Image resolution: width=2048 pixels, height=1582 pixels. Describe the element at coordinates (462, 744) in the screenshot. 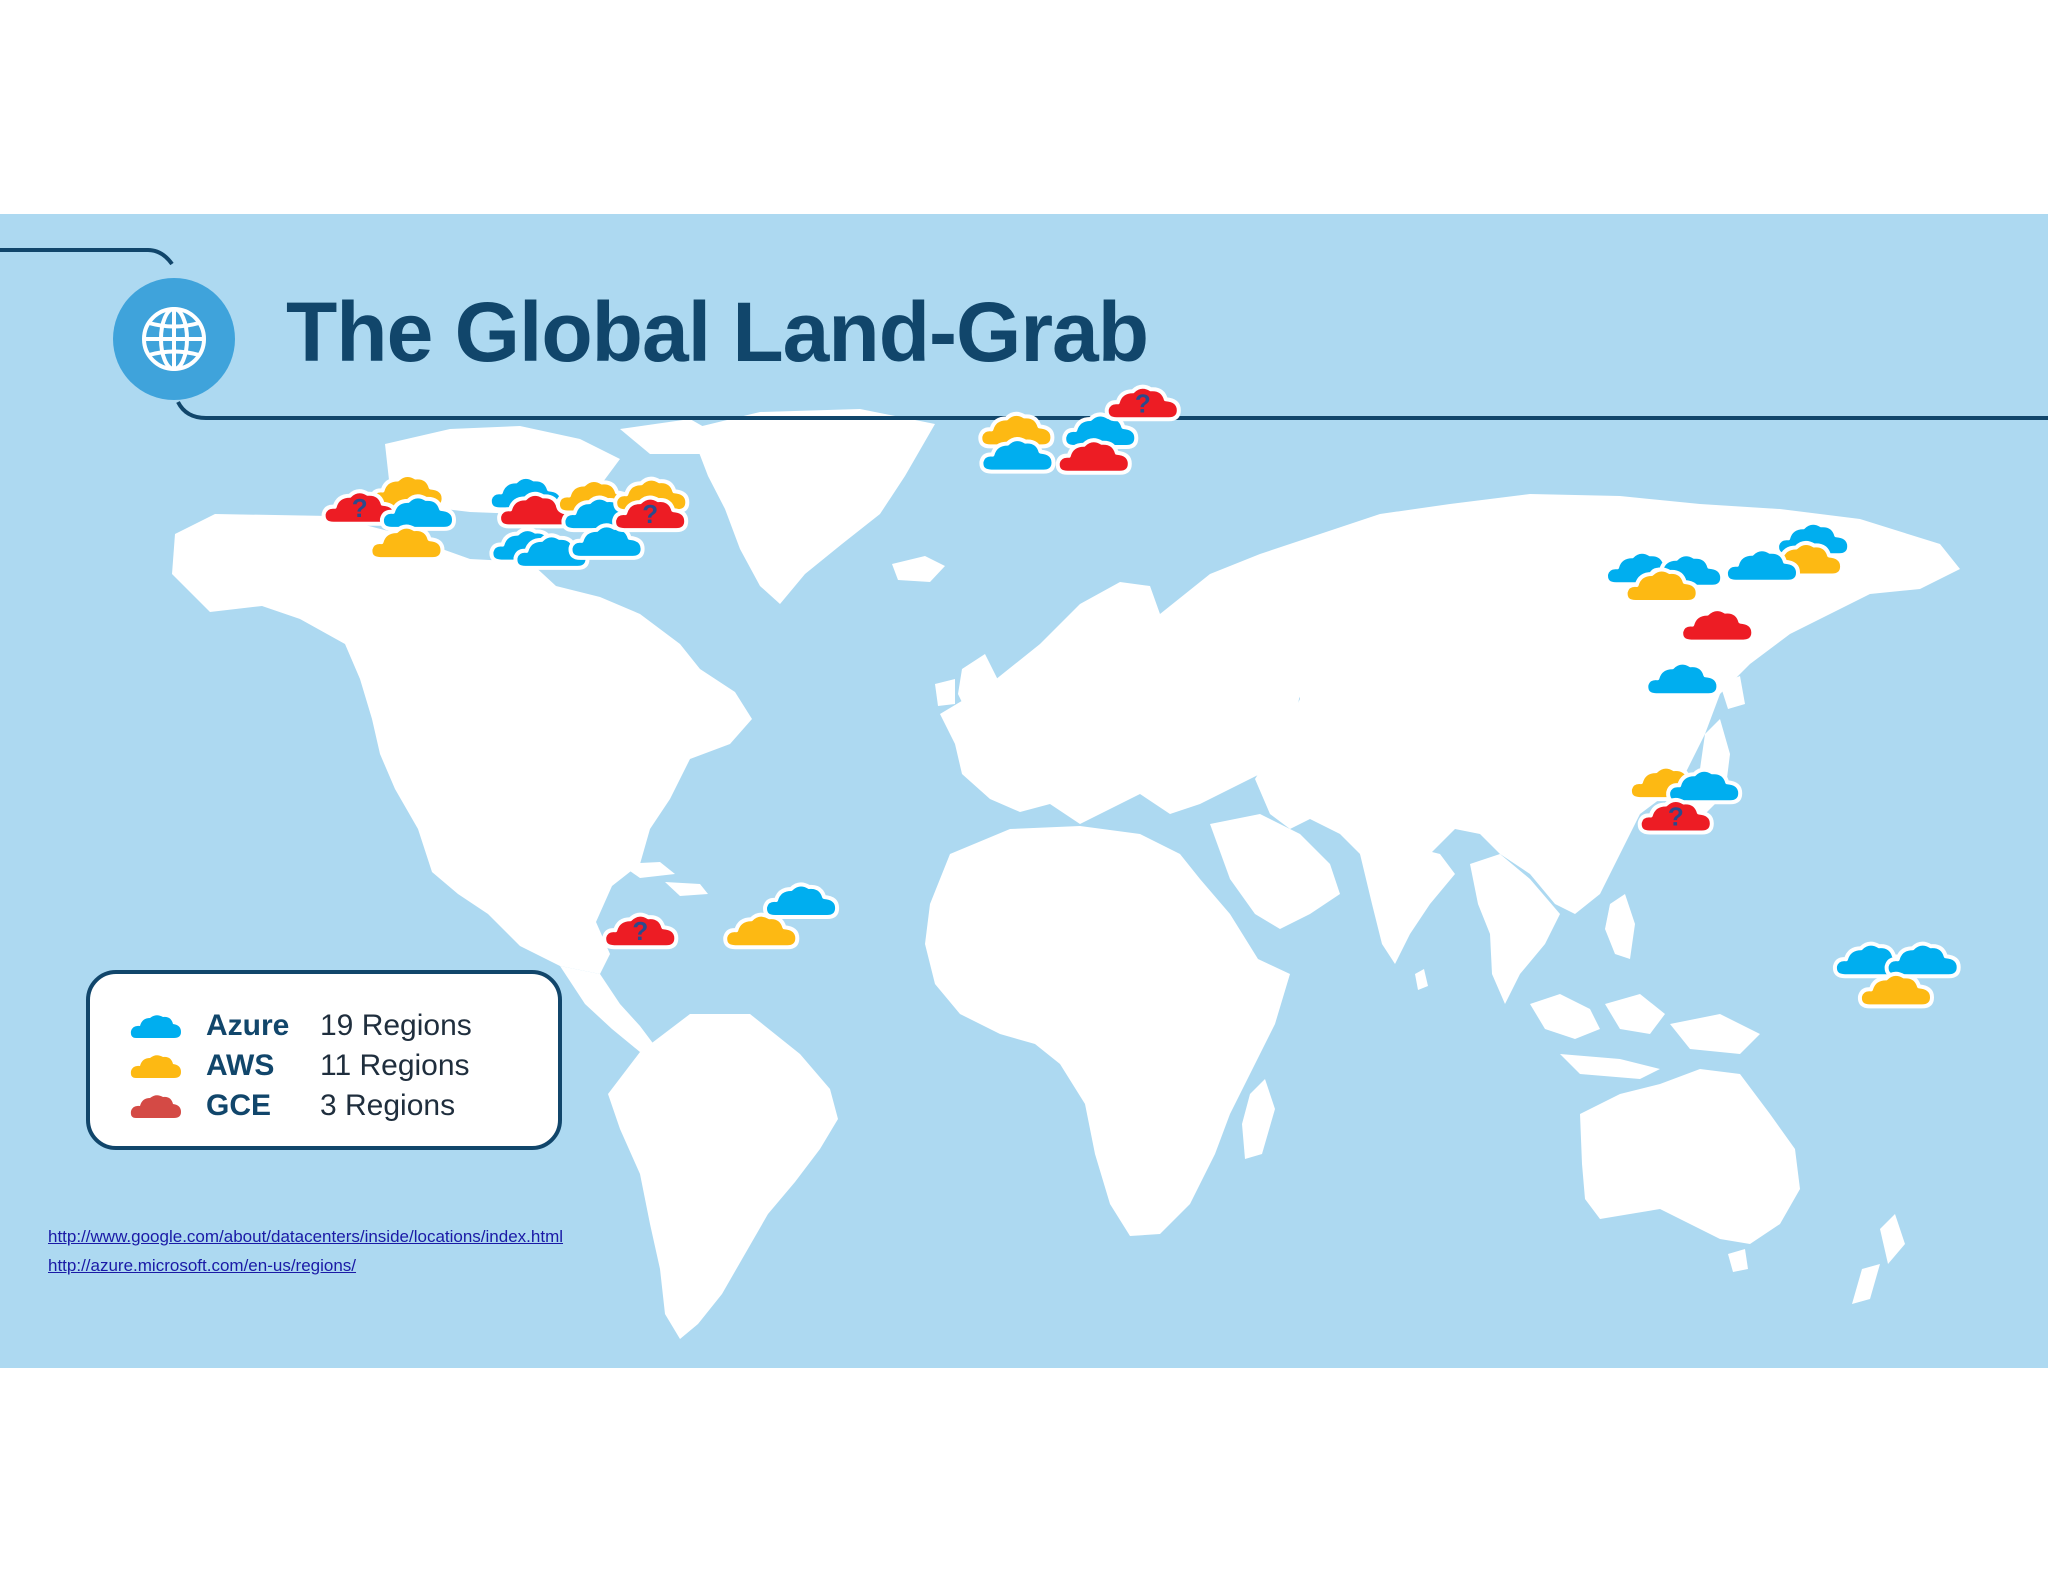

I see `north-america` at that location.